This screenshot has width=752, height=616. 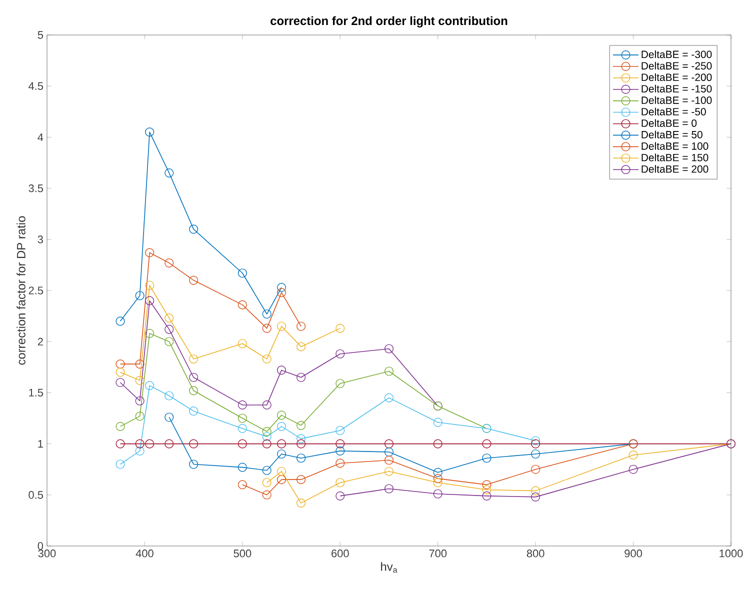 What do you see at coordinates (438, 554) in the screenshot?
I see `x-tick-label: 700` at bounding box center [438, 554].